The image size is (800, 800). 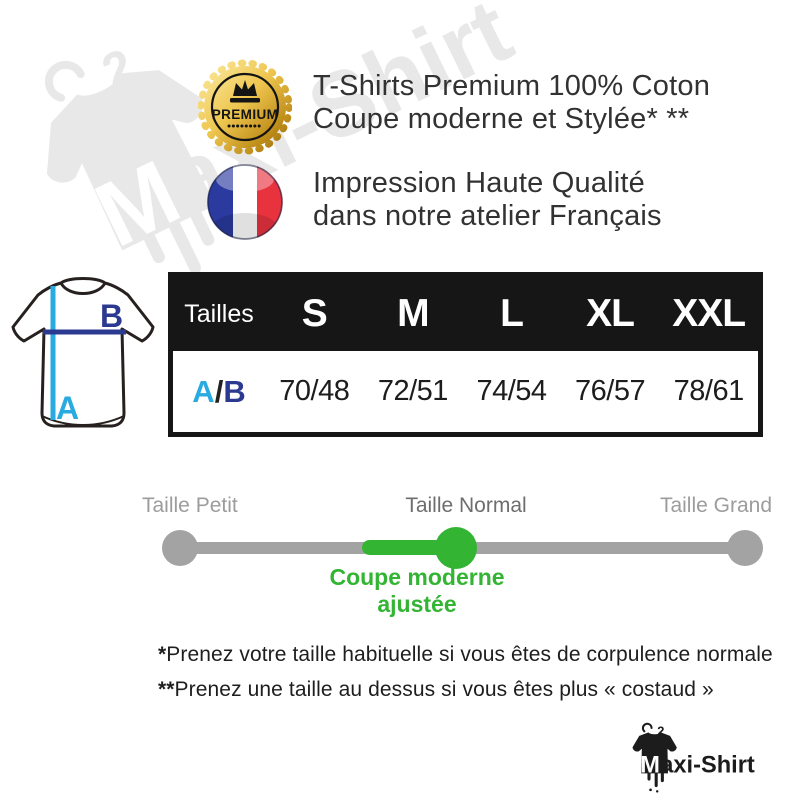 What do you see at coordinates (417, 577) in the screenshot?
I see `fit-annotation-line1: Coupe moderne` at bounding box center [417, 577].